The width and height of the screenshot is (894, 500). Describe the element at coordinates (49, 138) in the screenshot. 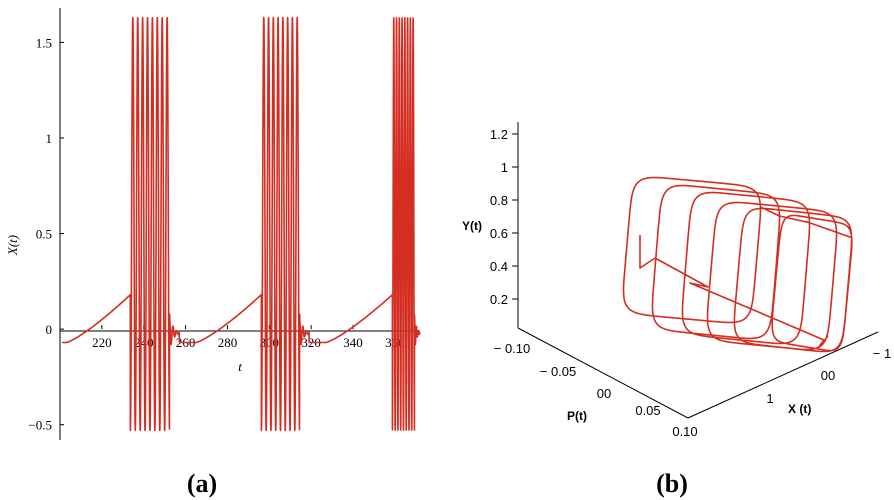

I see `y-tick-label: 1` at that location.